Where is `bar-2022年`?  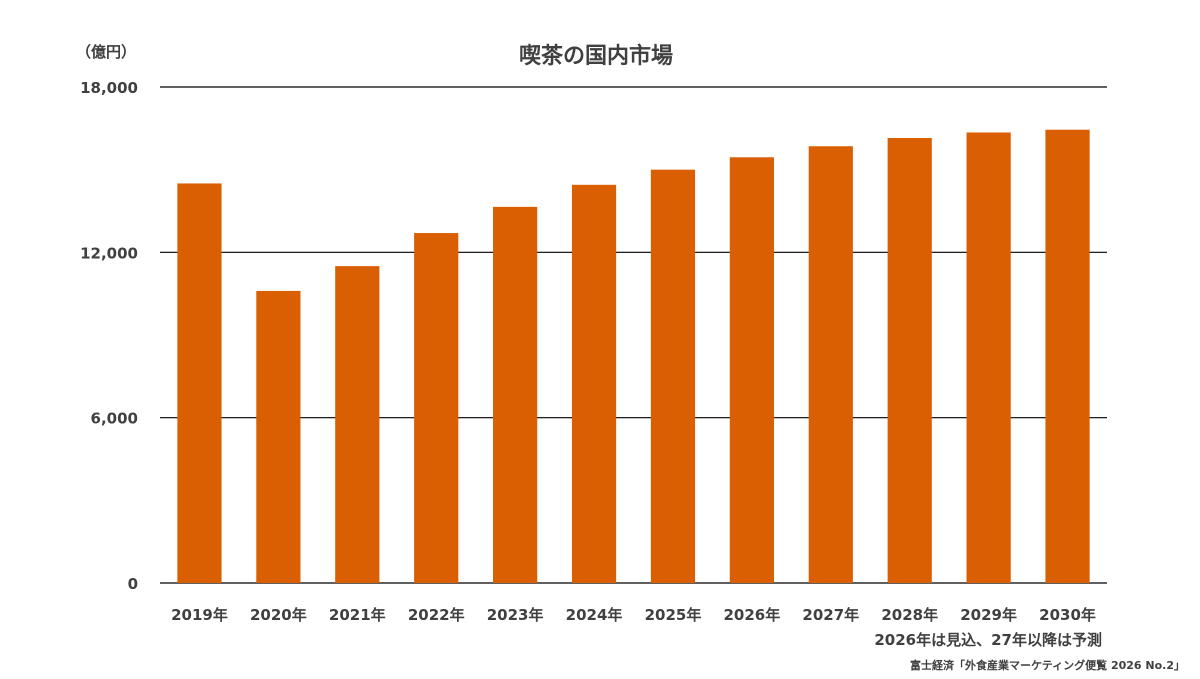
bar-2022年 is located at coordinates (436, 408).